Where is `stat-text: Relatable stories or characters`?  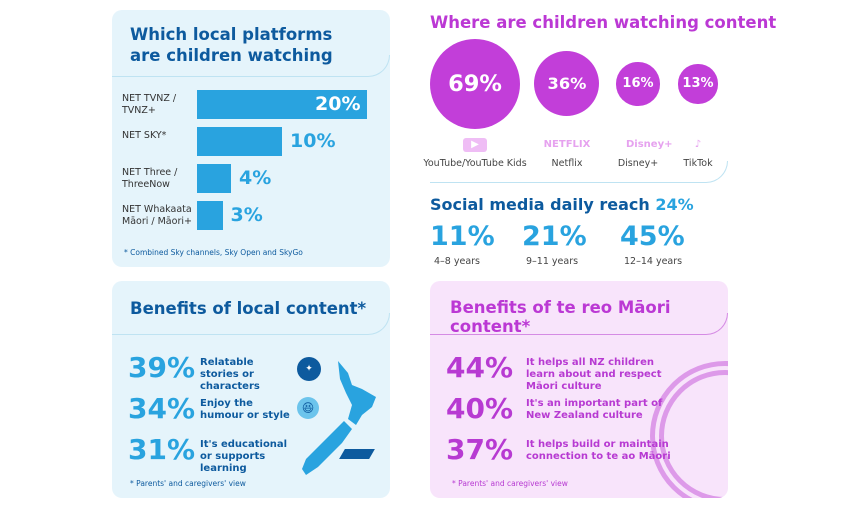
stat-text: Relatable stories or characters is located at coordinates (230, 374).